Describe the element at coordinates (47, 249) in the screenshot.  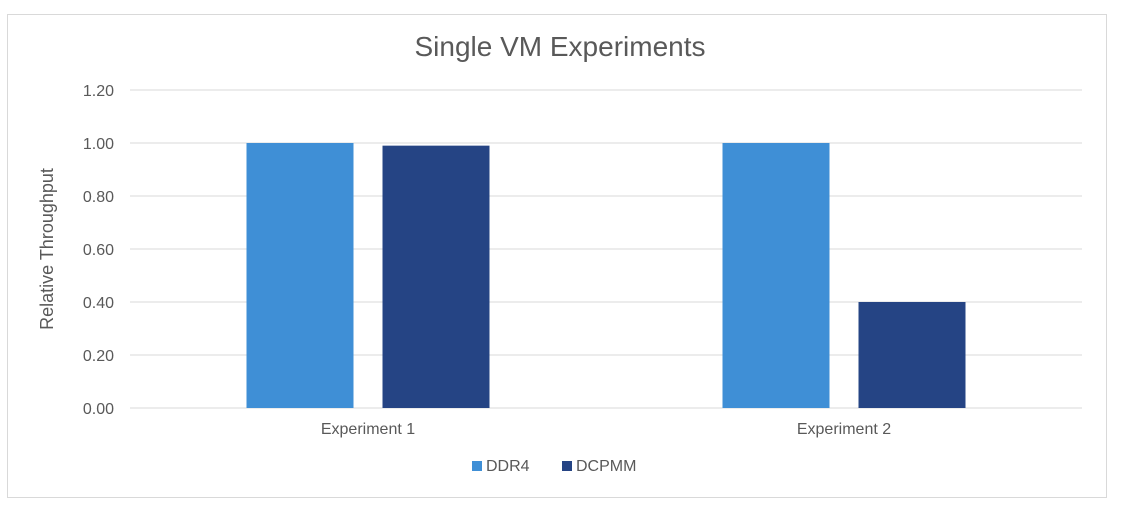
I see `y-axis-label: Relative Throughput` at that location.